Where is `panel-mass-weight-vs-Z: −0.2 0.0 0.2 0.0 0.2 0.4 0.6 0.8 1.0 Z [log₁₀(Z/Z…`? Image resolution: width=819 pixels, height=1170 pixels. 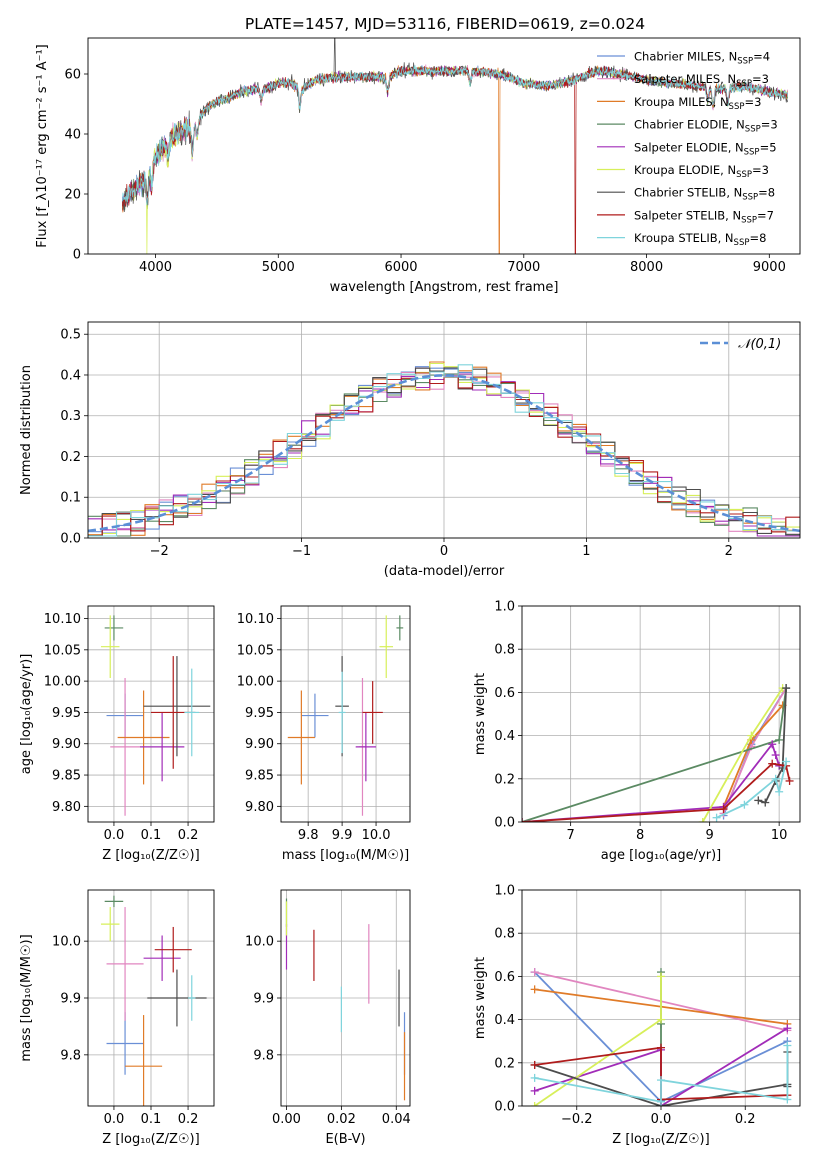
panel-mass-weight-vs-Z: −0.2 0.0 0.2 0.0 0.2 0.4 0.6 0.8 1.0 Z [log₁₀(Z/Z… is located at coordinates (637, 1015).